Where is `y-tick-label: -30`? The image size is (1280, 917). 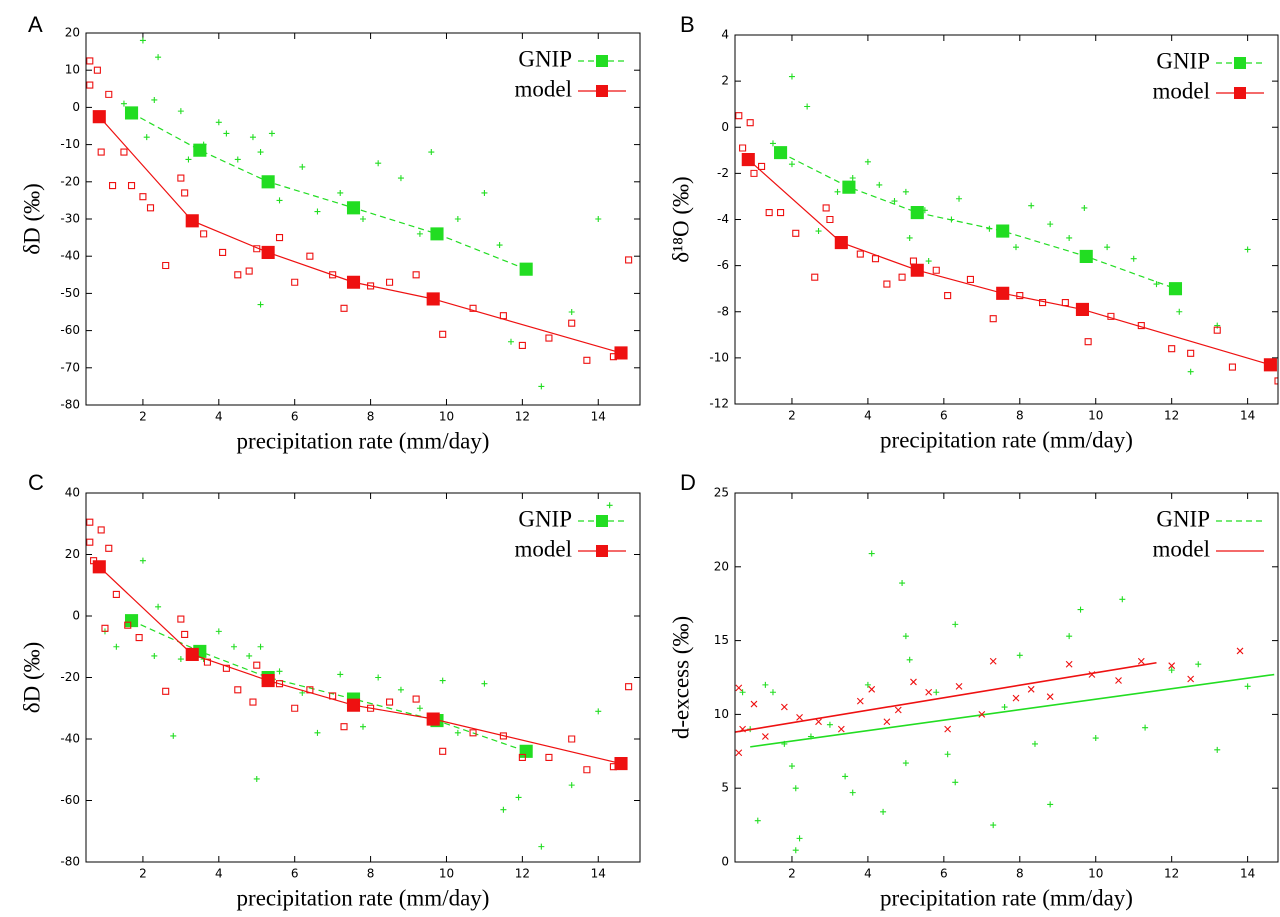
y-tick-label: -30 is located at coordinates (70, 219).